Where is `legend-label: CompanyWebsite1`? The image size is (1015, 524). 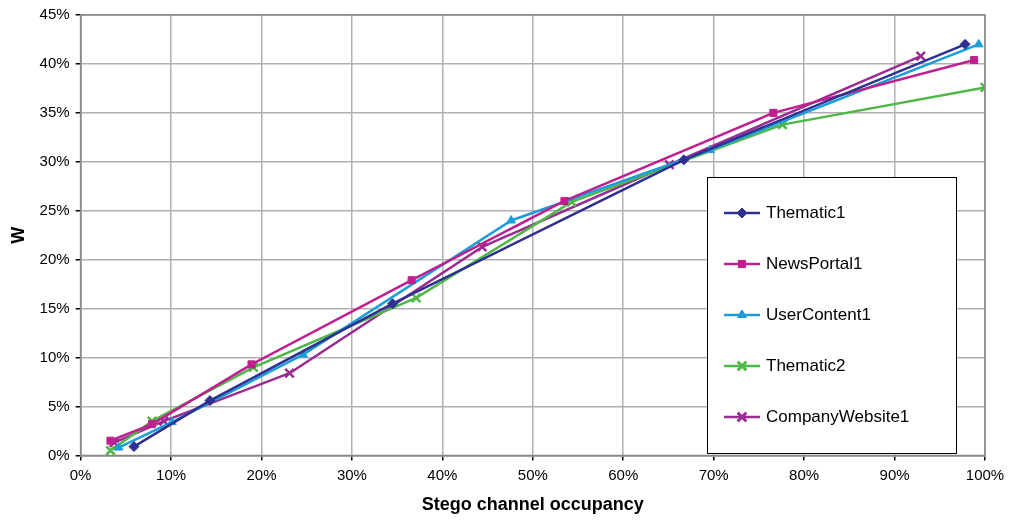 legend-label: CompanyWebsite1 is located at coordinates (838, 417).